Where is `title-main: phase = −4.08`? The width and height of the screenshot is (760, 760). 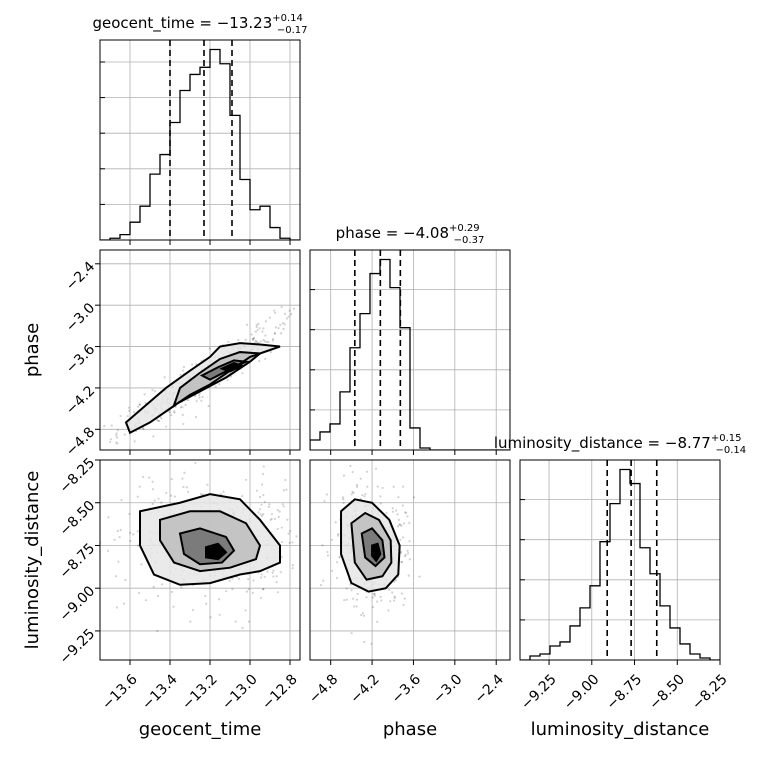
title-main: phase = −4.08 is located at coordinates (392, 233).